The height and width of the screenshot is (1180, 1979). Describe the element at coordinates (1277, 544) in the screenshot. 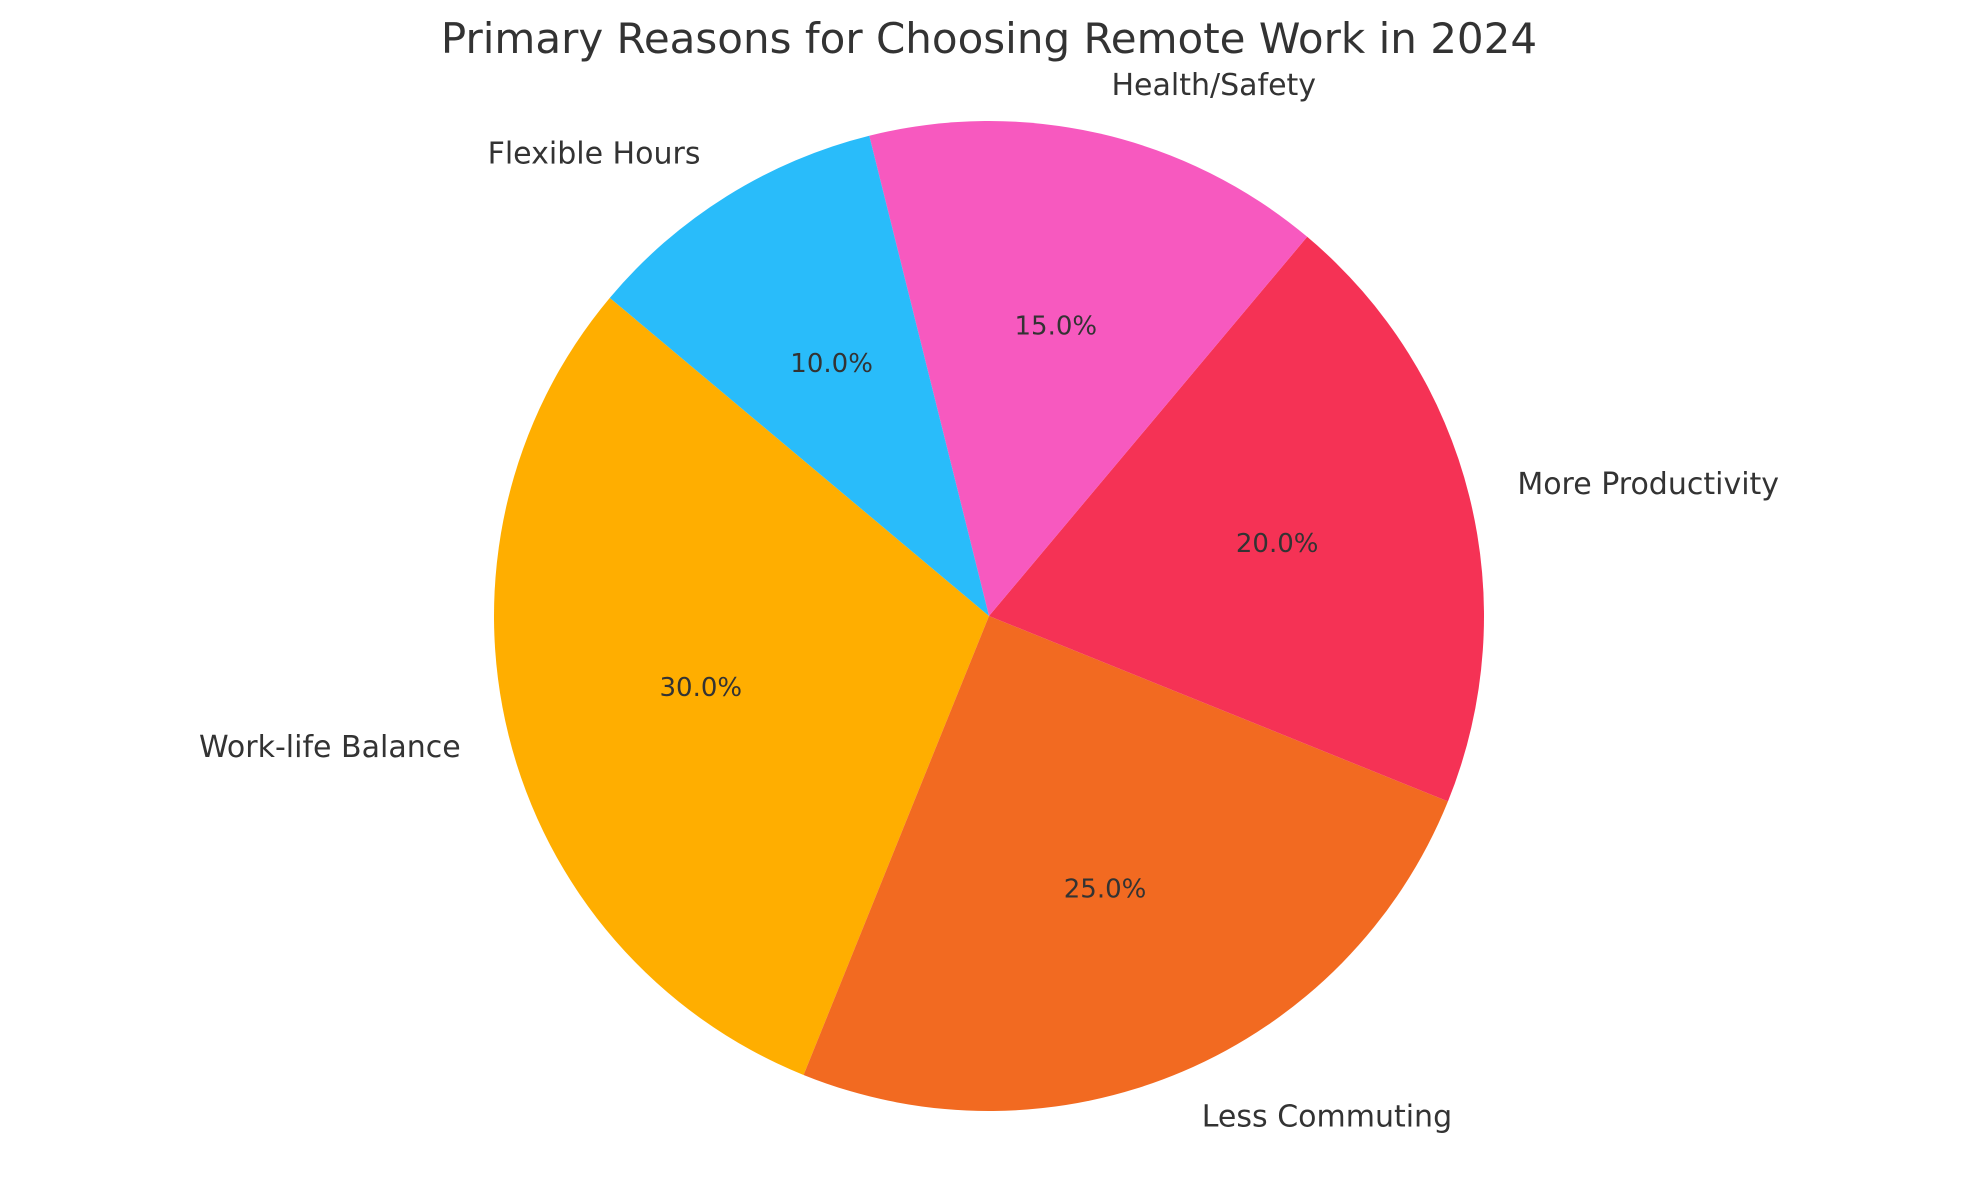

I see `percent-label-more-productivity: 20.0%` at that location.